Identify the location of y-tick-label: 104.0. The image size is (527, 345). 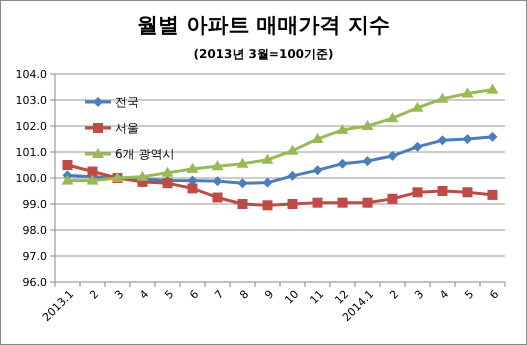
(31, 74).